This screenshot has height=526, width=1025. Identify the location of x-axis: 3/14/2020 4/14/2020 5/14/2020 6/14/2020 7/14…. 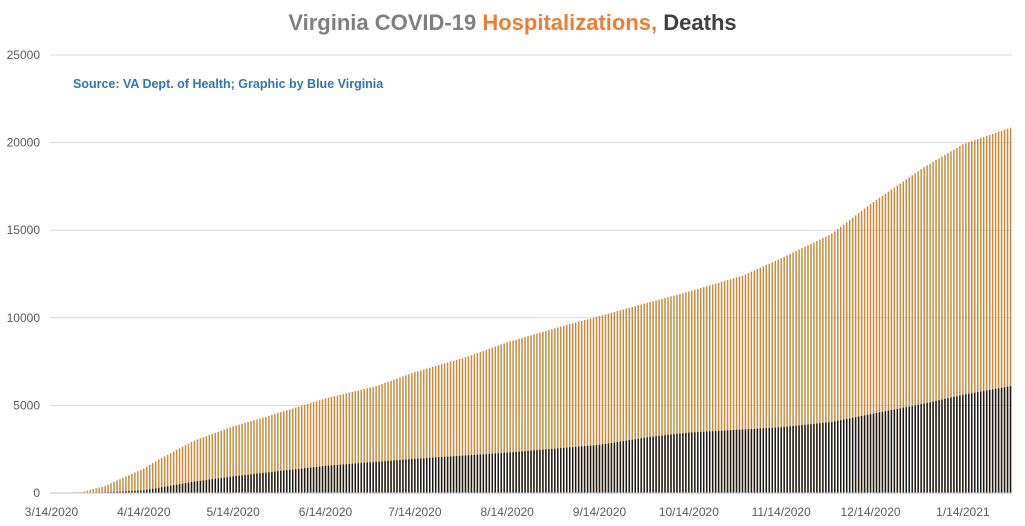
(518, 505).